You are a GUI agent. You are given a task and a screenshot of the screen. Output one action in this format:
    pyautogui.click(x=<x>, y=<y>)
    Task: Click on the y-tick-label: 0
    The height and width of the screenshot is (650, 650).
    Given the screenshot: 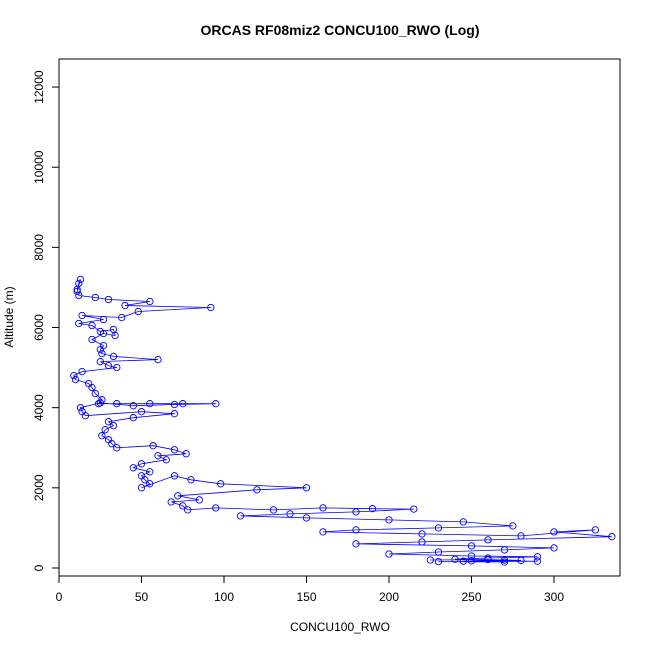 What is the action you would take?
    pyautogui.click(x=39, y=567)
    